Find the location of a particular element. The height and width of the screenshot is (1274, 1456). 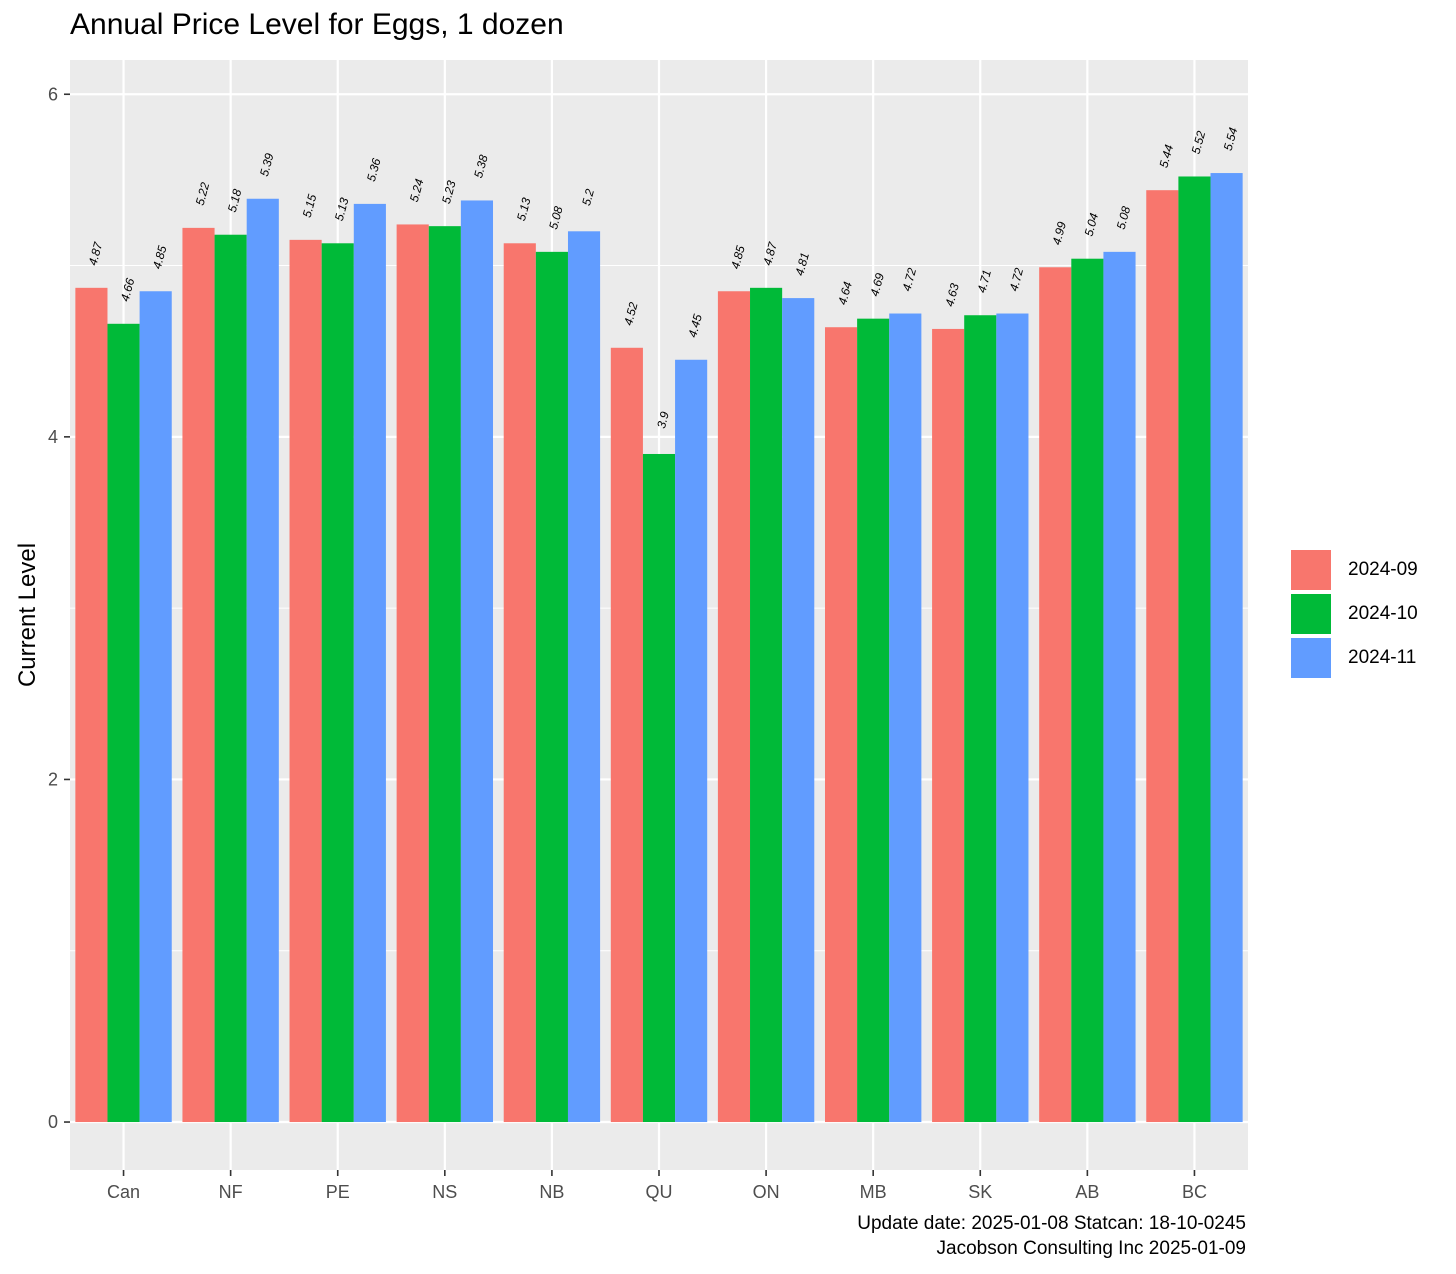

bar-2024-10-QU is located at coordinates (659, 788).